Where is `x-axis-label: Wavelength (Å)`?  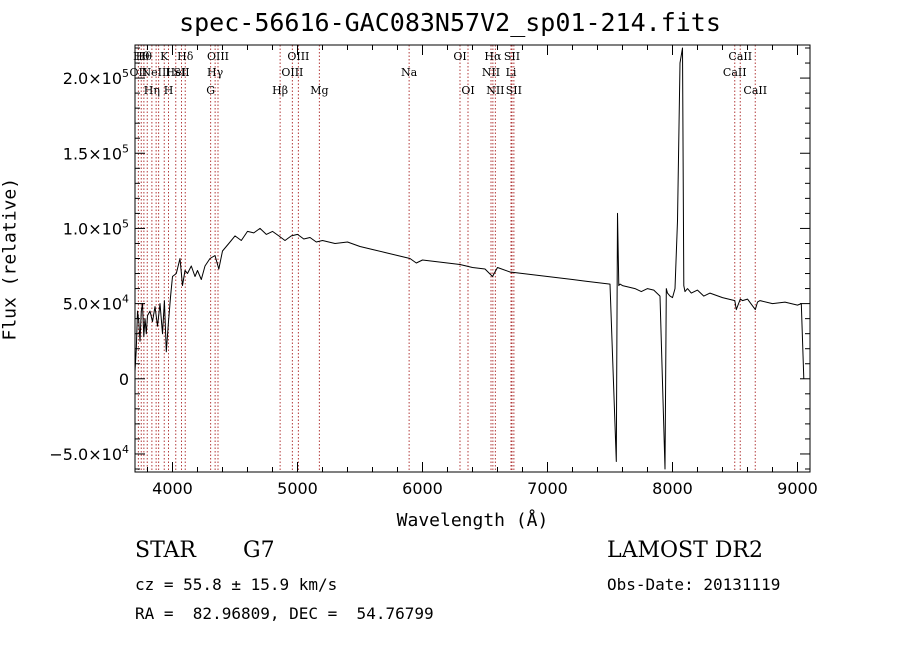
x-axis-label: Wavelength (Å) is located at coordinates (472, 520).